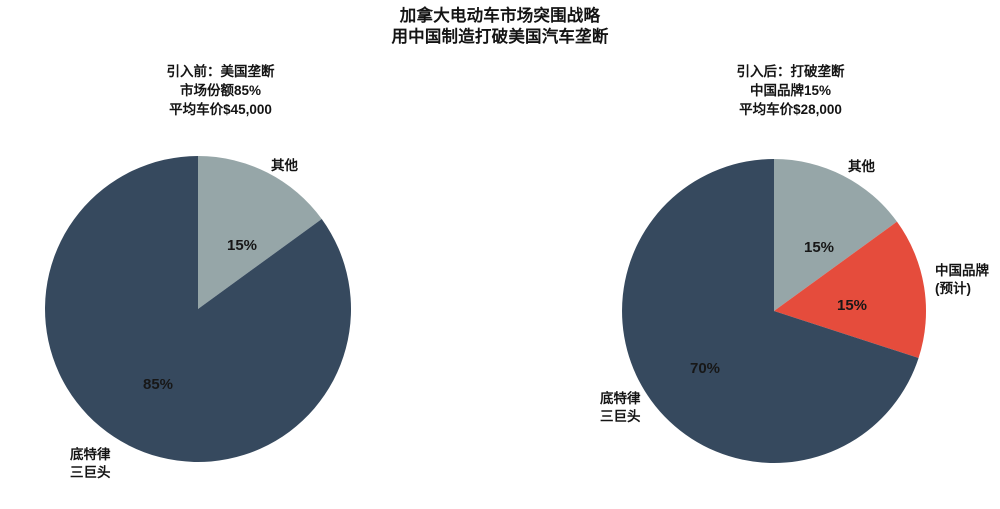 Image resolution: width=1000 pixels, height=509 pixels. I want to click on right-slice-other-value: 15%, so click(819, 247).